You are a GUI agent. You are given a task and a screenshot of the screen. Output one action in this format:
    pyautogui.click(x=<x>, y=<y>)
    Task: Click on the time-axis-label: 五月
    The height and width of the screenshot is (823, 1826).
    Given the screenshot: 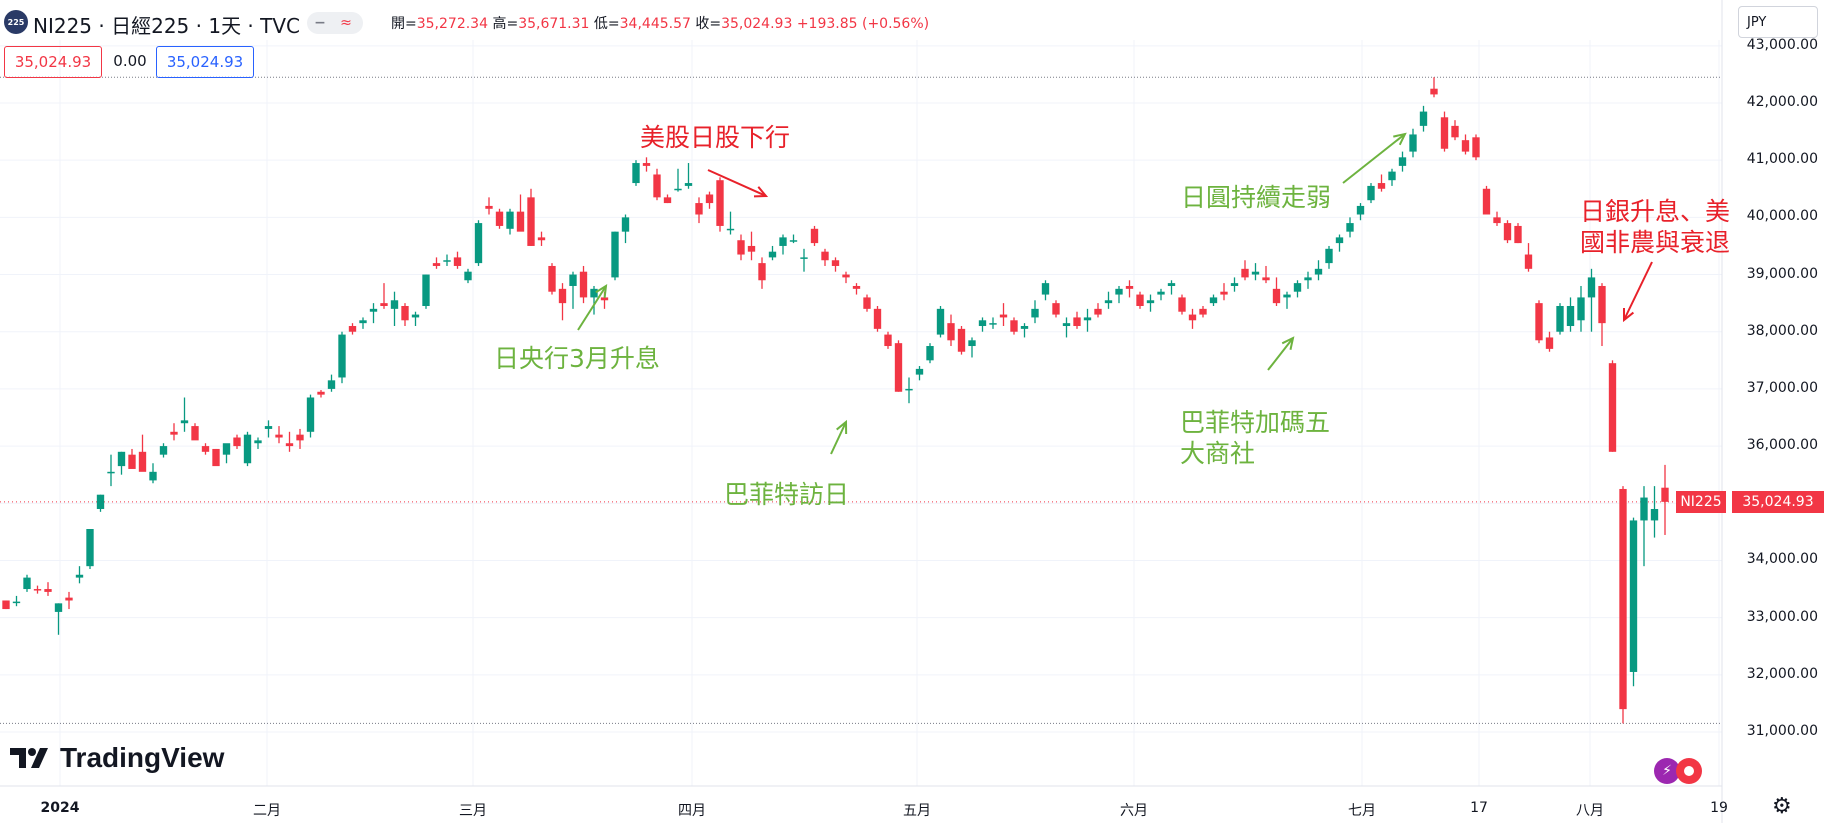 What is the action you would take?
    pyautogui.click(x=917, y=811)
    